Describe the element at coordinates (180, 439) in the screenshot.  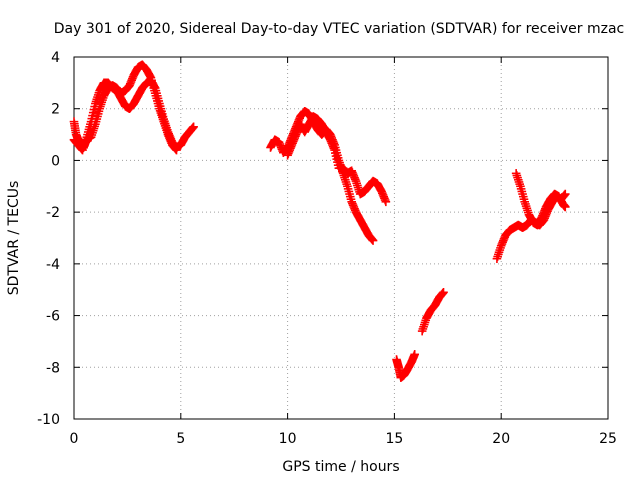
I see `x-tick-label: 5` at that location.